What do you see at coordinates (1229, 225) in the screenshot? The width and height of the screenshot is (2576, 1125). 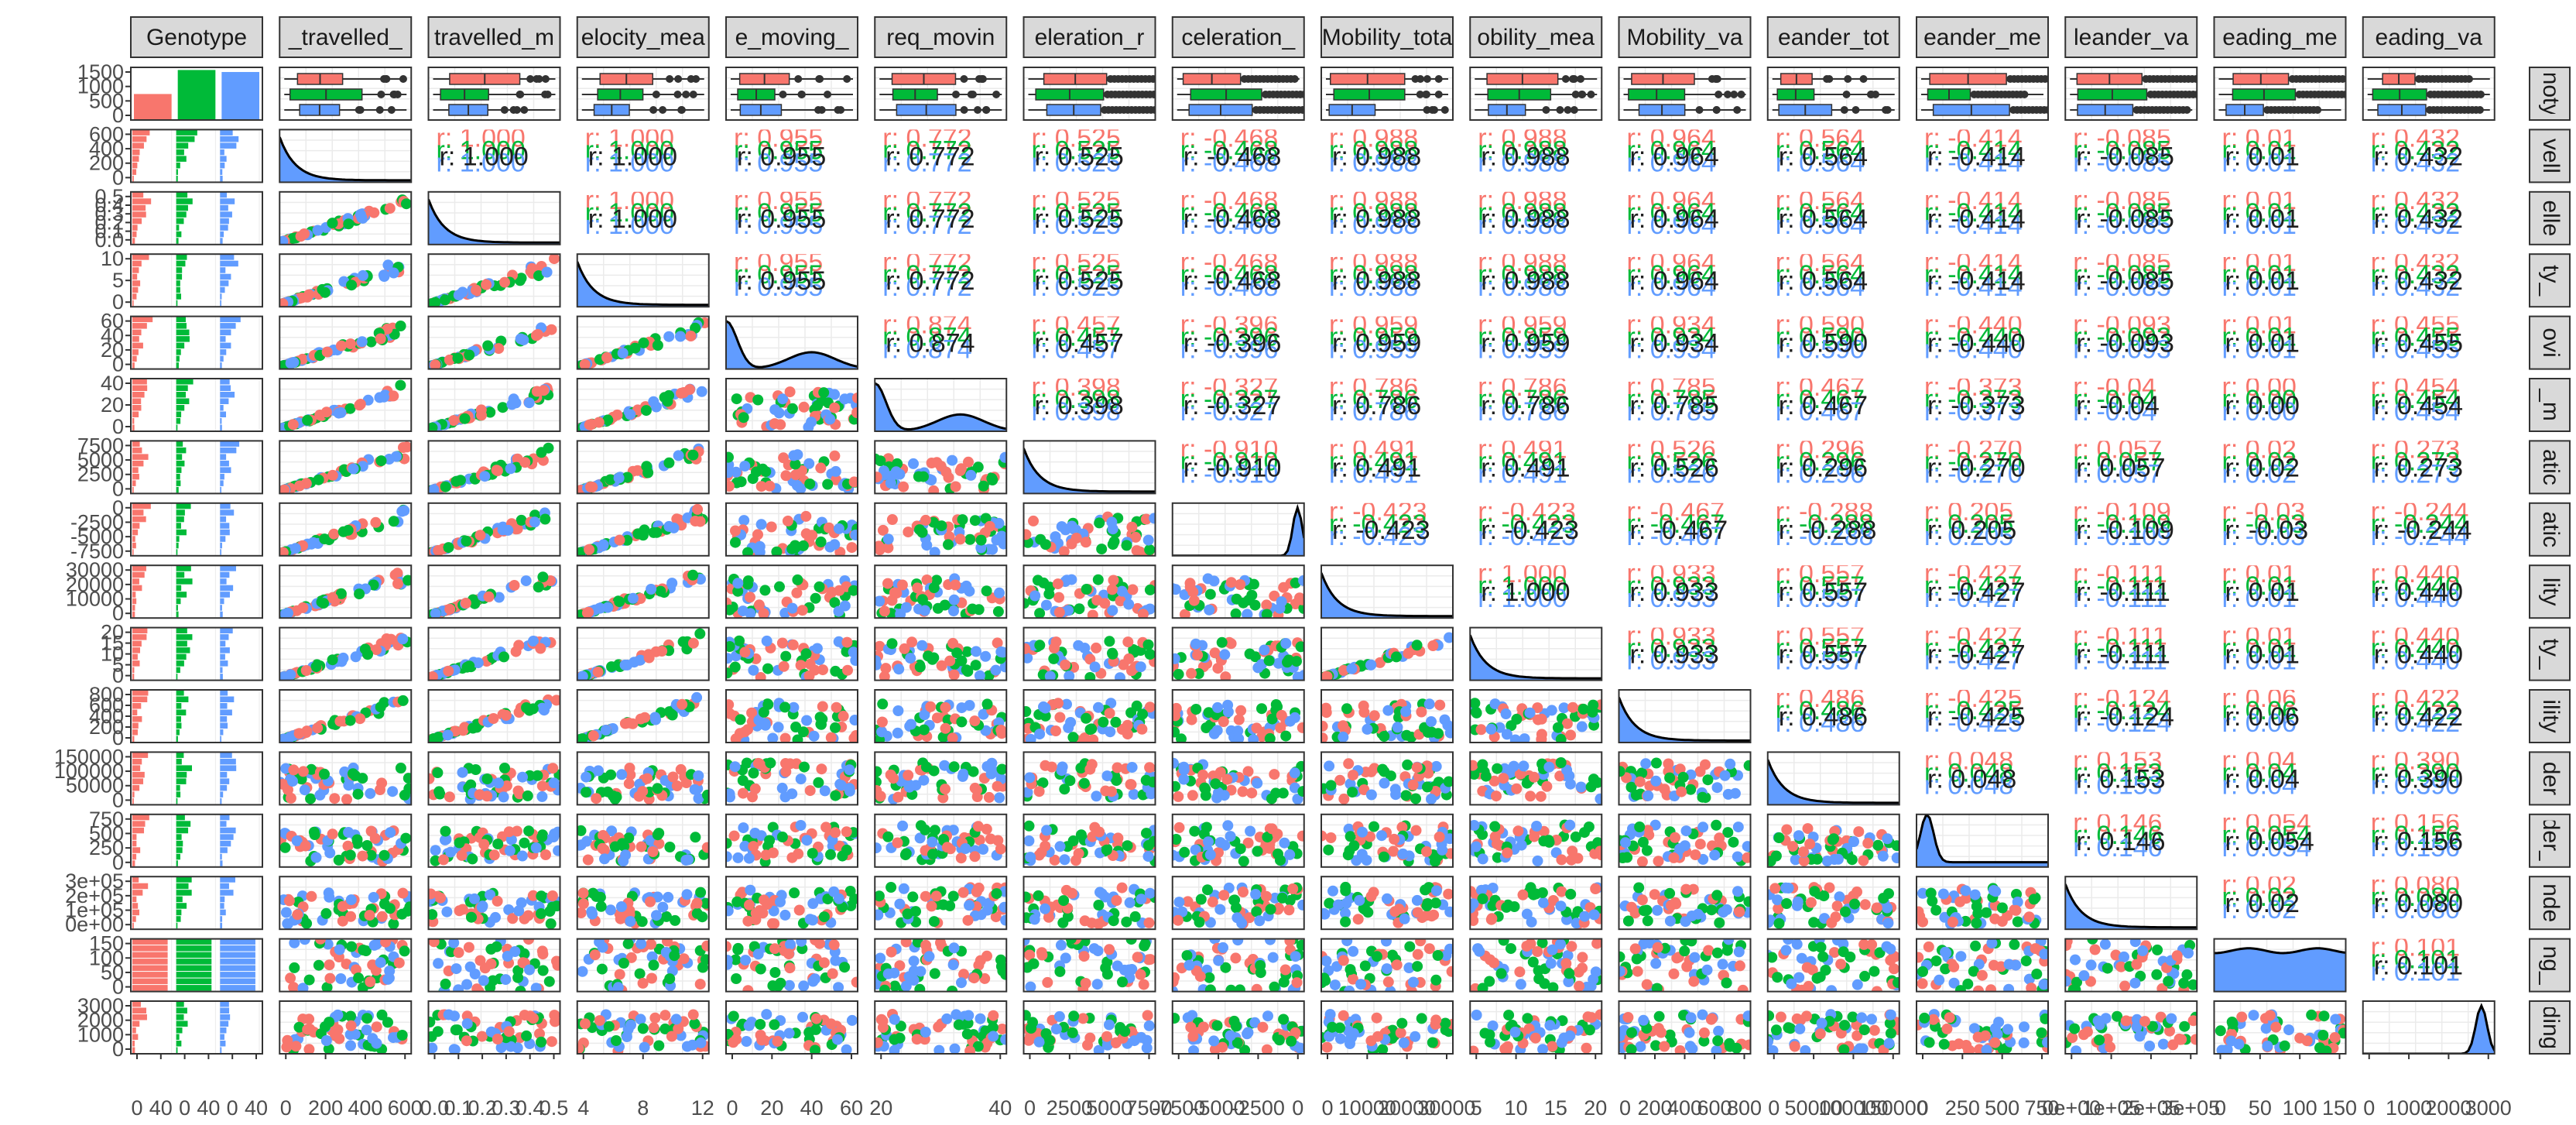 I see `correlation-text: r: -0.468` at bounding box center [1229, 225].